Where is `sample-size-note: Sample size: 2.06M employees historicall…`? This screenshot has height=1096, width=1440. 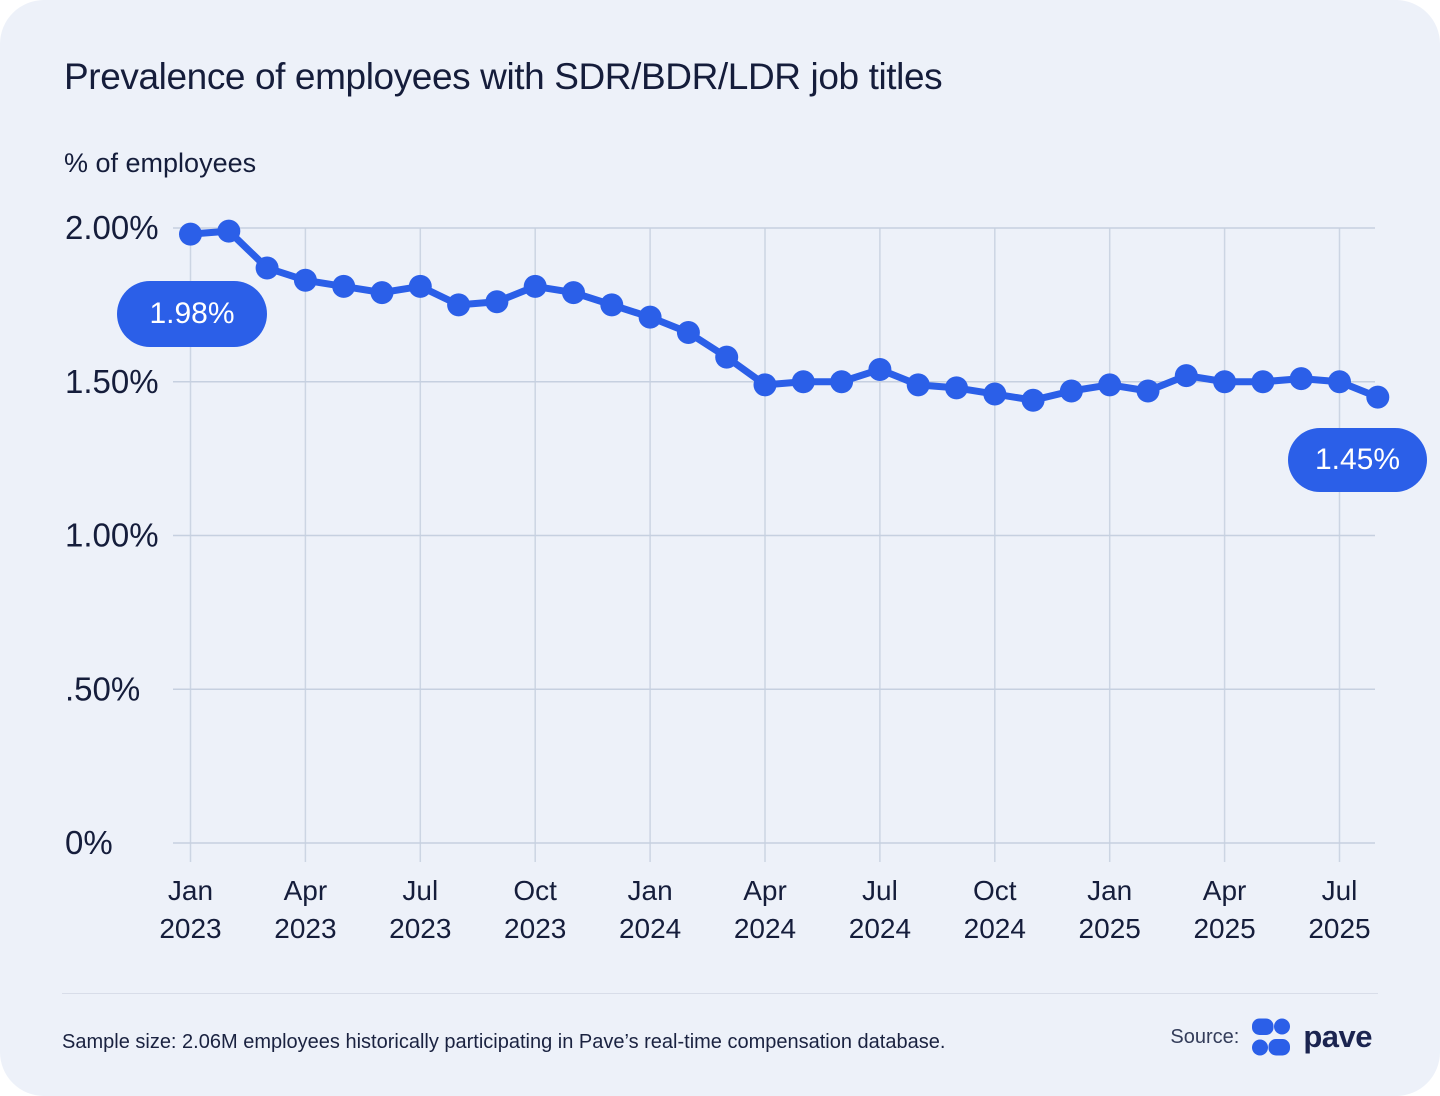
sample-size-note: Sample size: 2.06M employees historicall… is located at coordinates (504, 1042).